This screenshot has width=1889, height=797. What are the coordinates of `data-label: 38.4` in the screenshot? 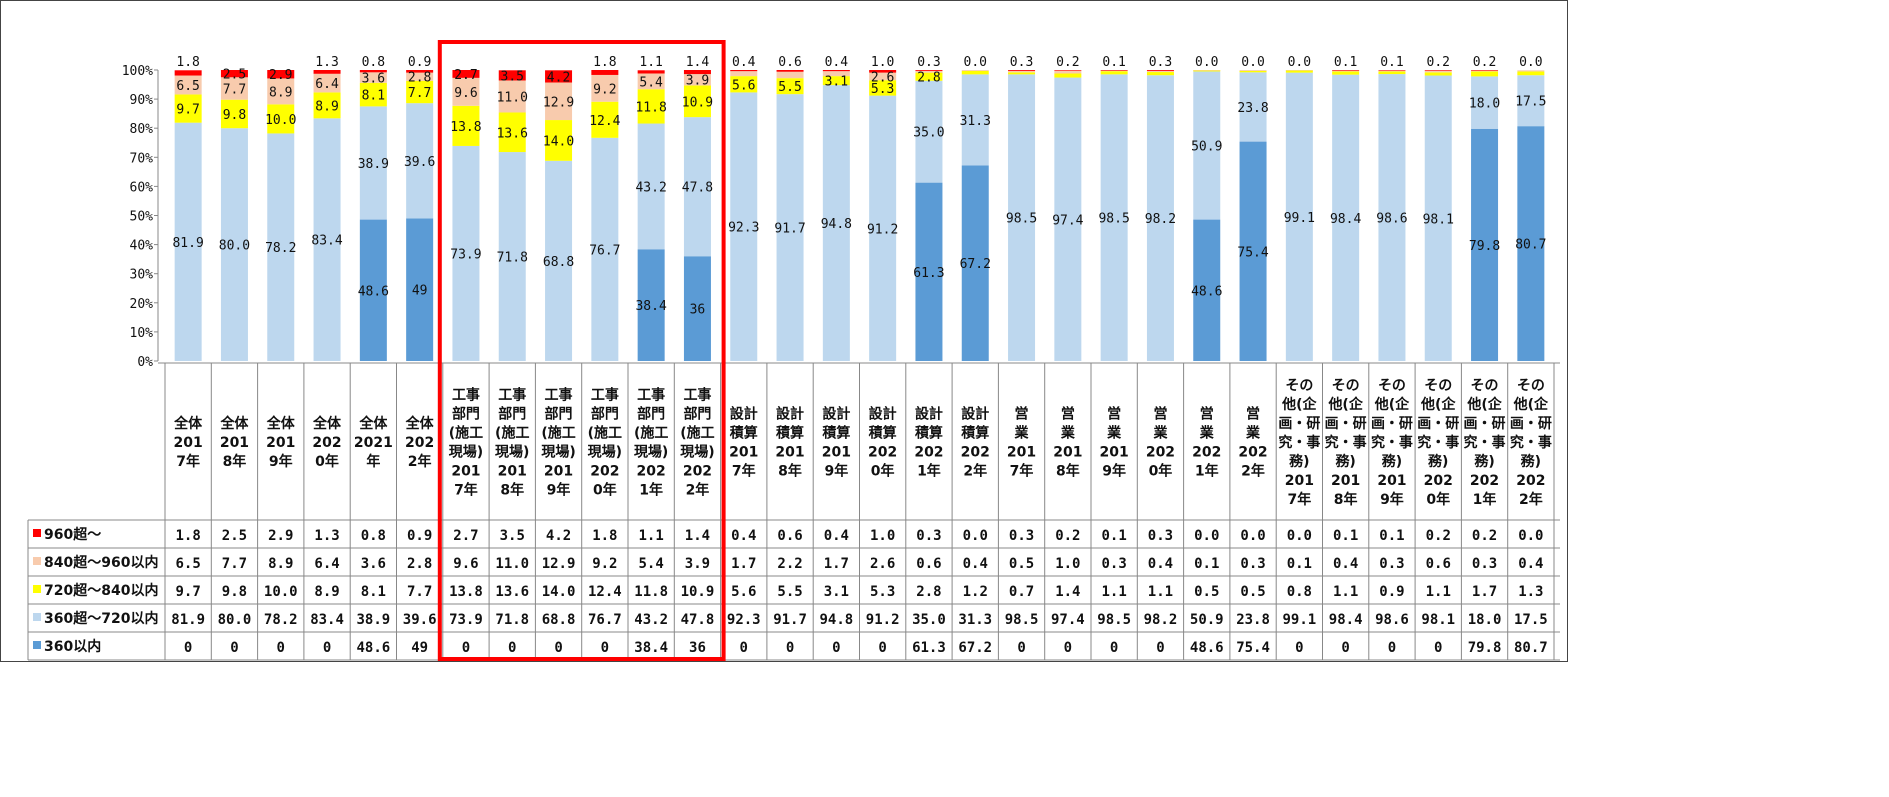 It's located at (650, 306).